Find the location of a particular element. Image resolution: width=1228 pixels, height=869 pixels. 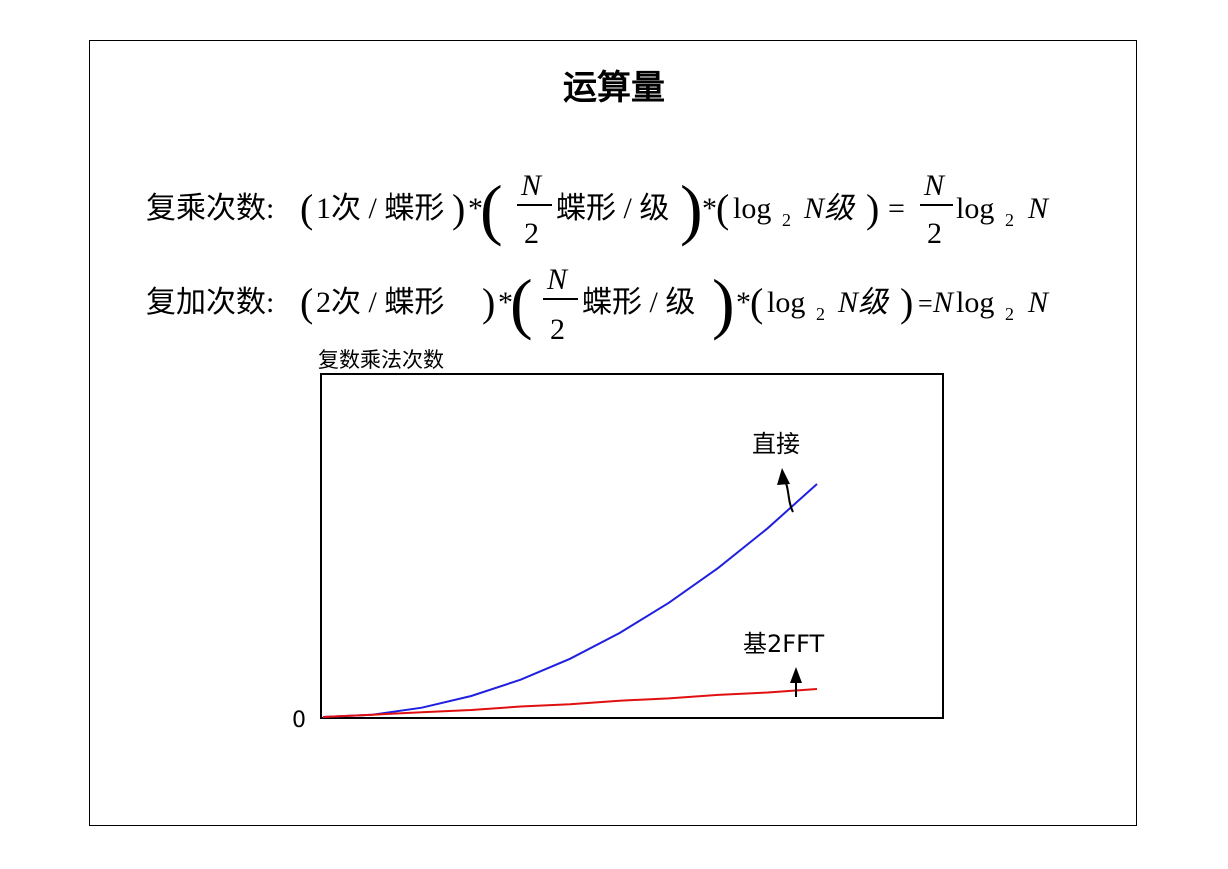

add-term-2: 蝶形 / 级 is located at coordinates (638, 302).